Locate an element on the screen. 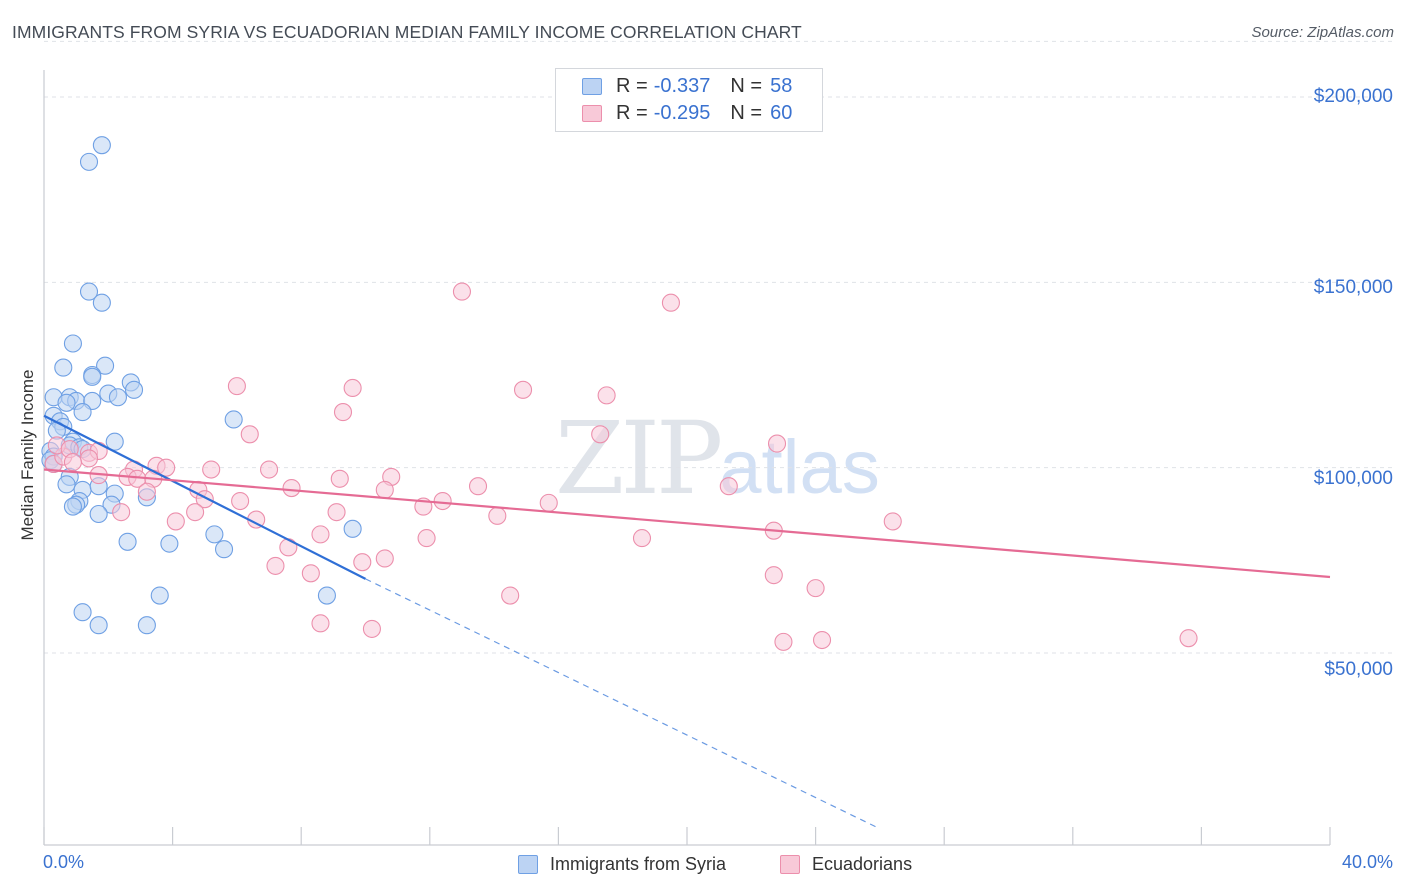 This screenshot has height=892, width=1406. y-tick-label: $200,000 is located at coordinates (1353, 96).